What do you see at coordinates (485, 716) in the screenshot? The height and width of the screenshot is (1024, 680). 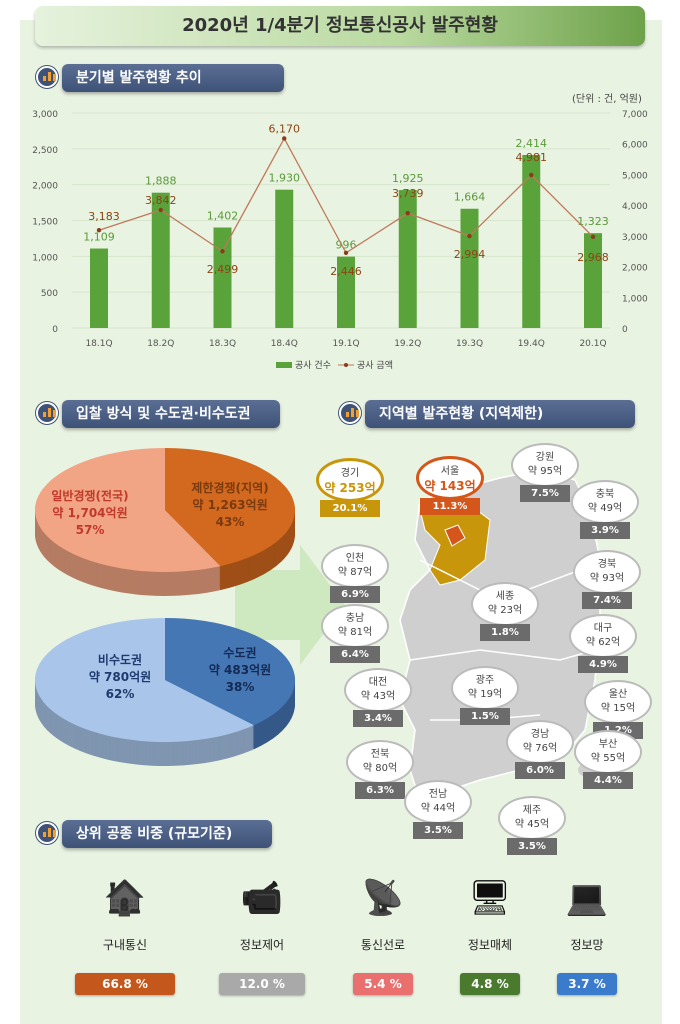 I see `region-pct-badge: 1.5%` at bounding box center [485, 716].